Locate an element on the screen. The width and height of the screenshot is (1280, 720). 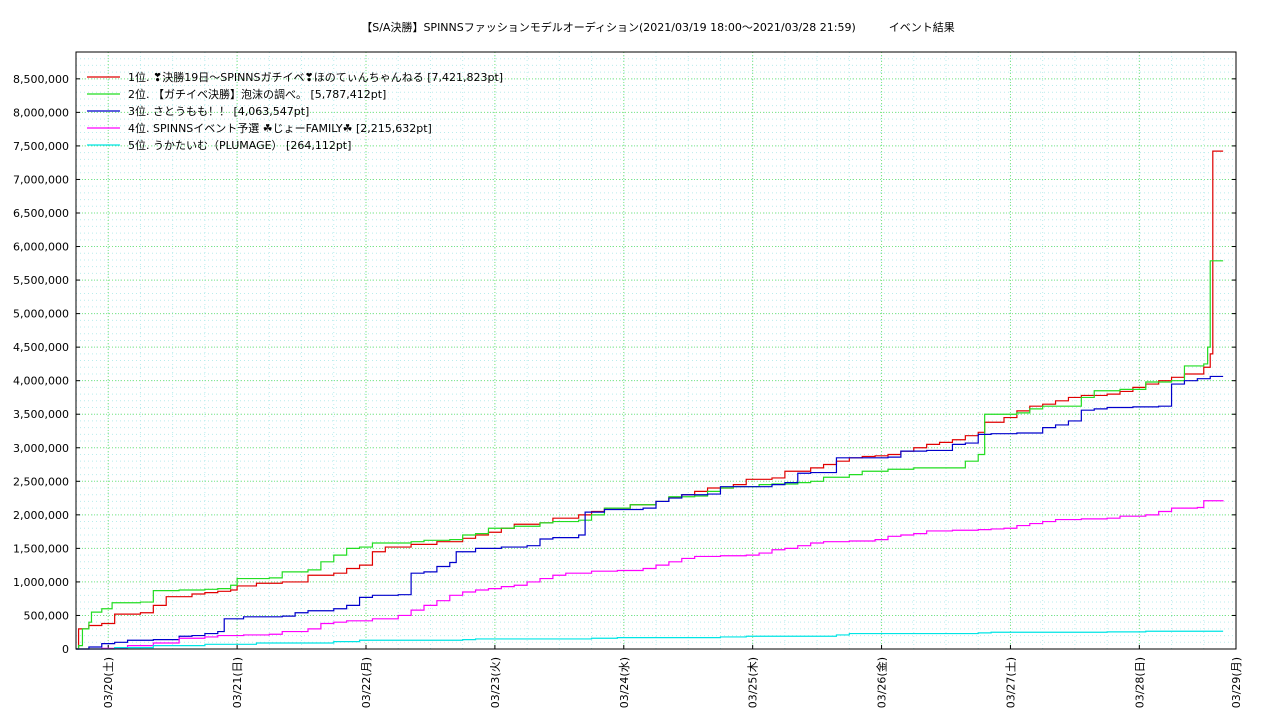
y-tick-label: 1,500,000 is located at coordinates (41, 548).